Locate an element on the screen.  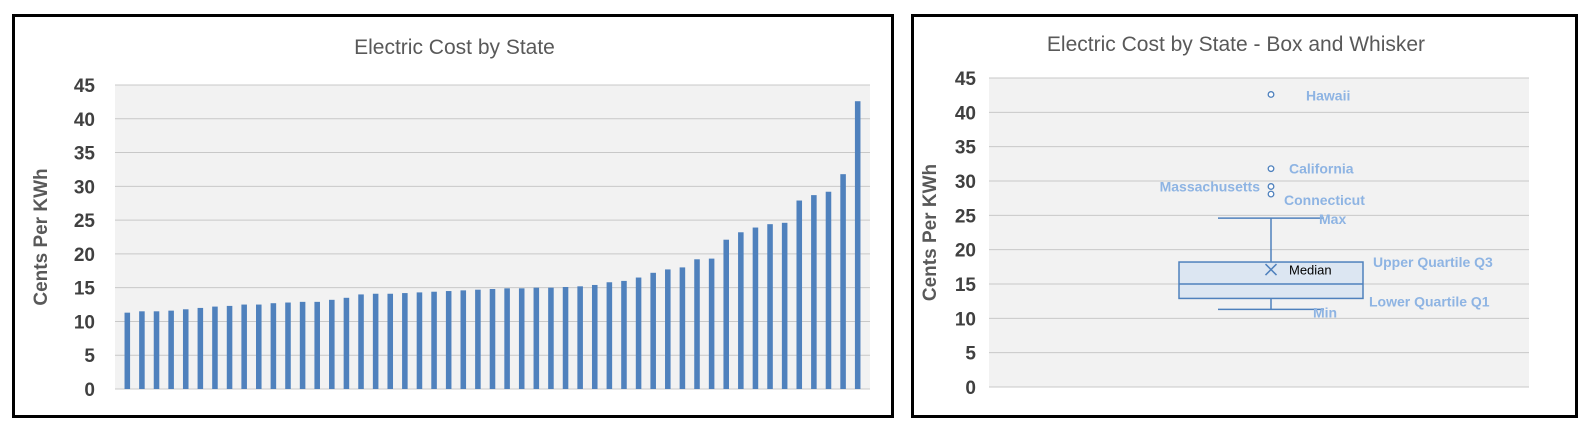
outlier-label: Connecticut is located at coordinates (1324, 200).